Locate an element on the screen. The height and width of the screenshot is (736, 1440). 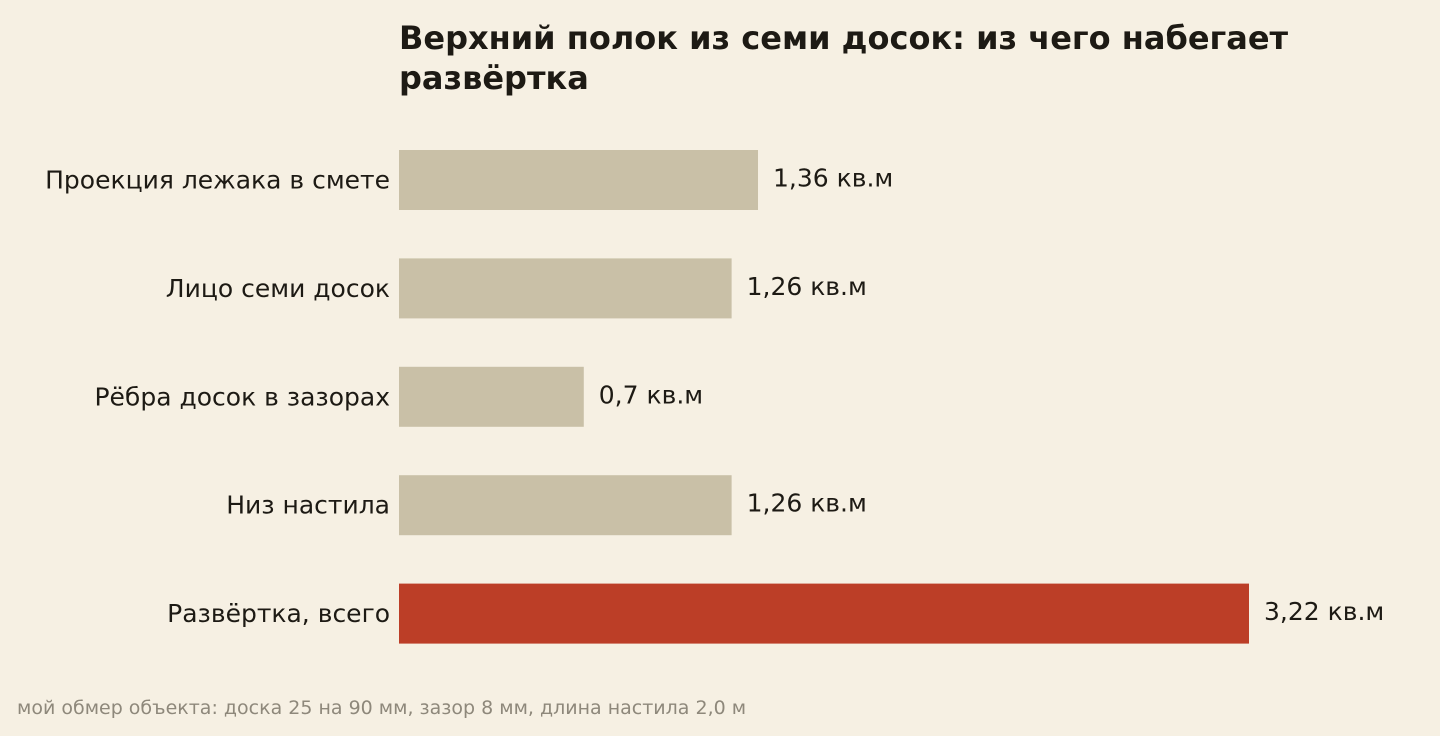
value-label-4: 1,26 кв.м is located at coordinates (807, 503).